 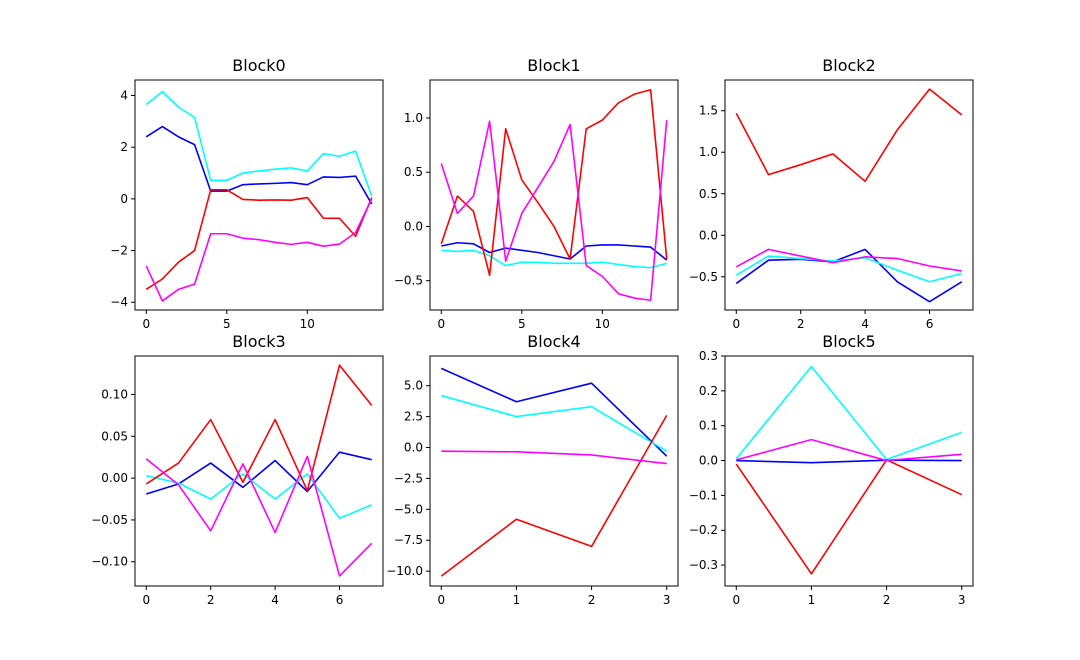 I want to click on y-tick-label: −0.1, so click(x=703, y=495).